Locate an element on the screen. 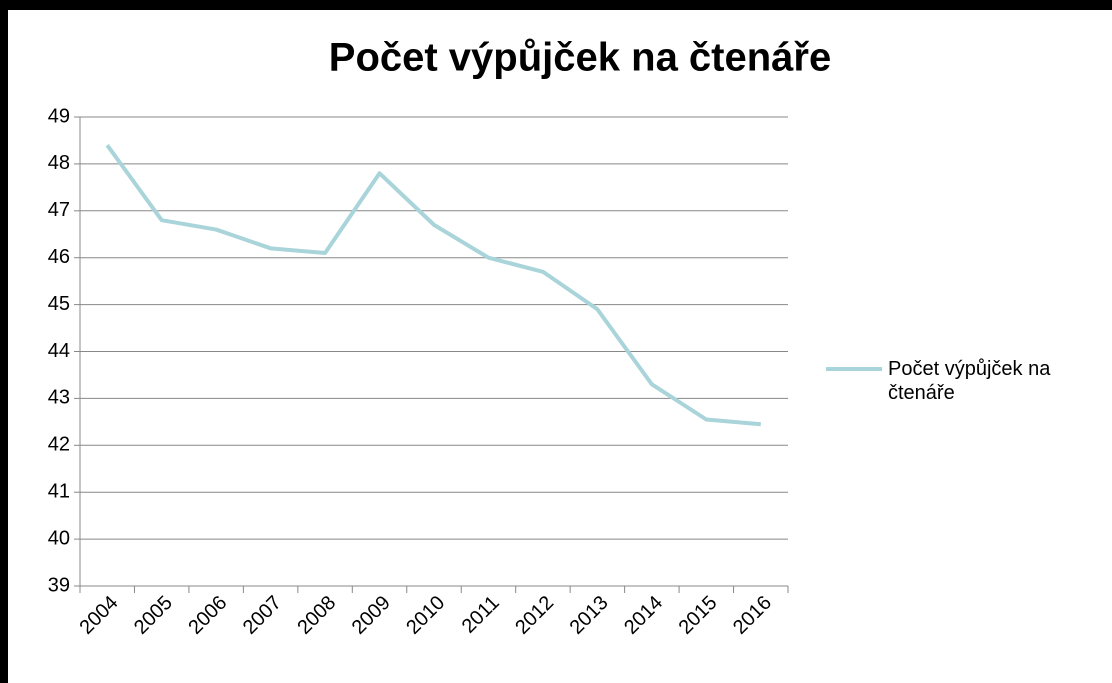 Image resolution: width=1112 pixels, height=683 pixels. y-tick-label: 42 is located at coordinates (59, 445).